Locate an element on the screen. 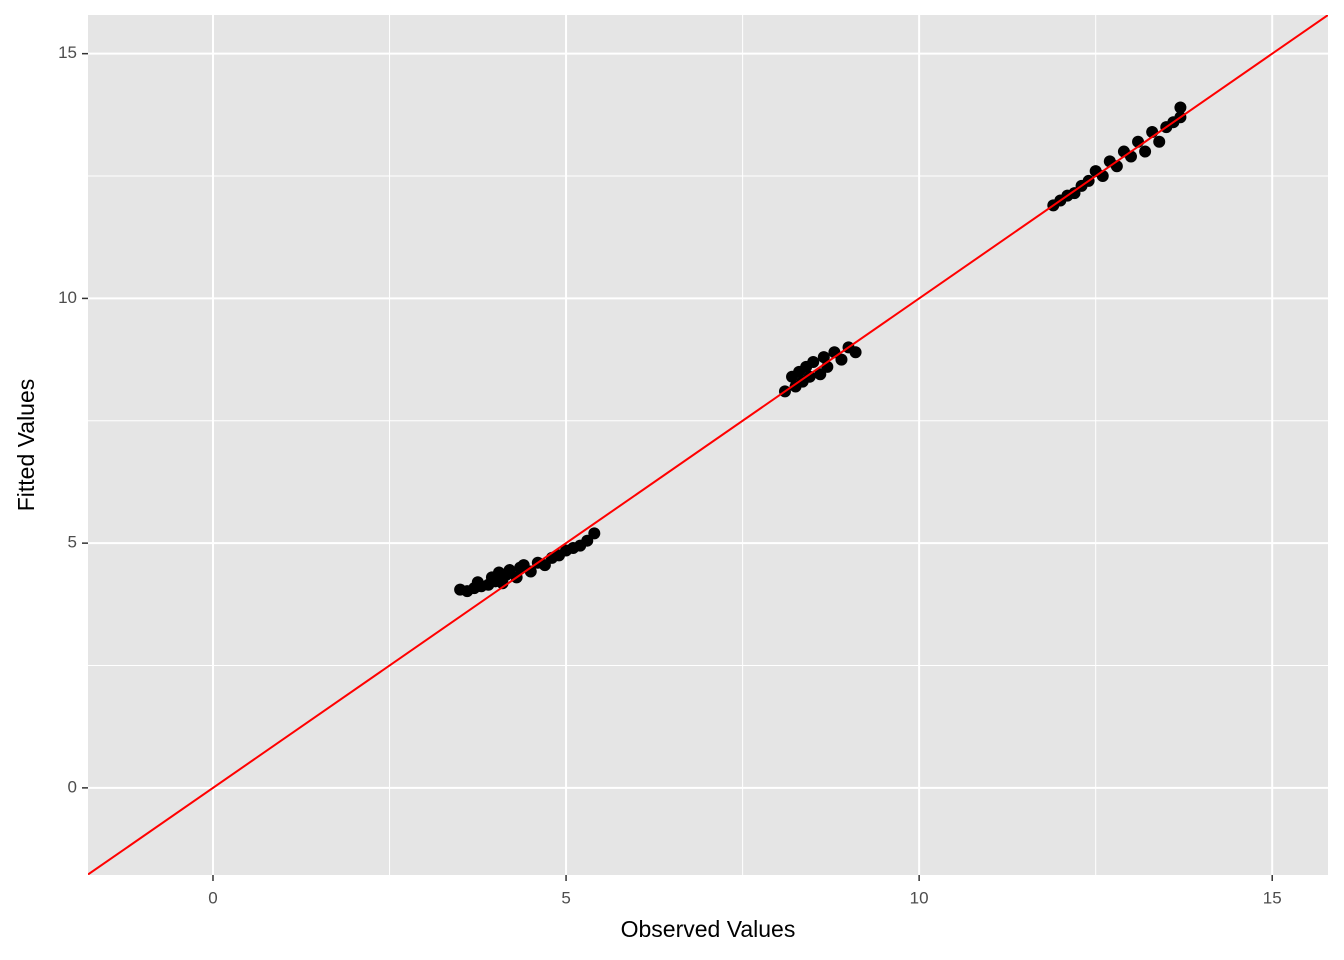 The width and height of the screenshot is (1344, 960). y-tick-label: 15 is located at coordinates (67, 52).